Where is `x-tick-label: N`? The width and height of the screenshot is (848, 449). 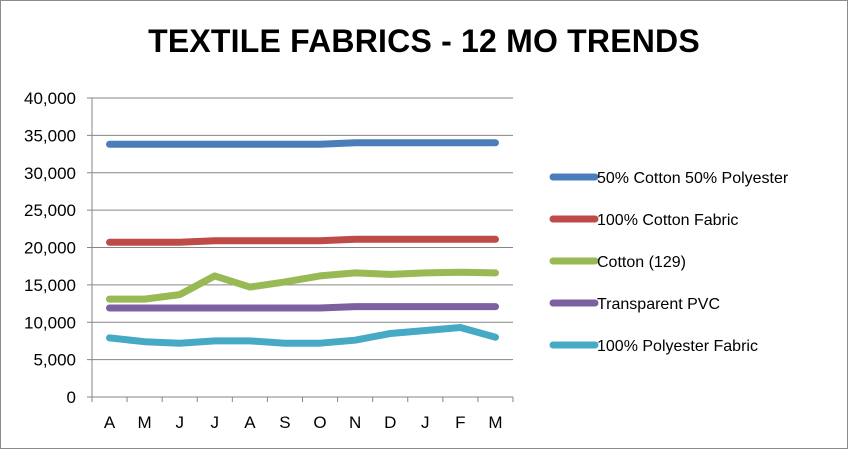 x-tick-label: N is located at coordinates (355, 422).